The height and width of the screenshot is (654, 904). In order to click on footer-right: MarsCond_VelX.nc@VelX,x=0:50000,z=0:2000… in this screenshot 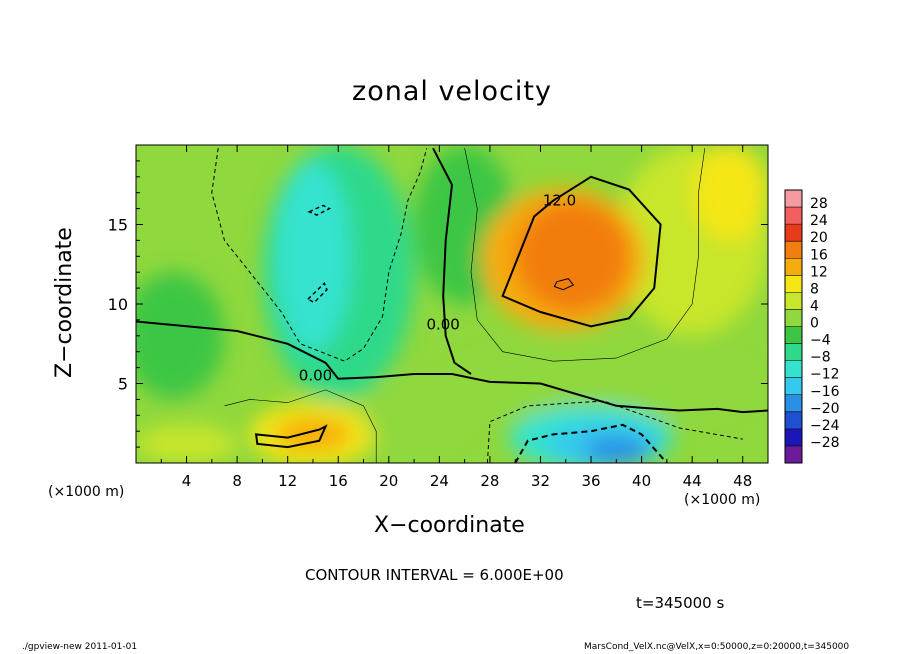, I will do `click(716, 647)`.